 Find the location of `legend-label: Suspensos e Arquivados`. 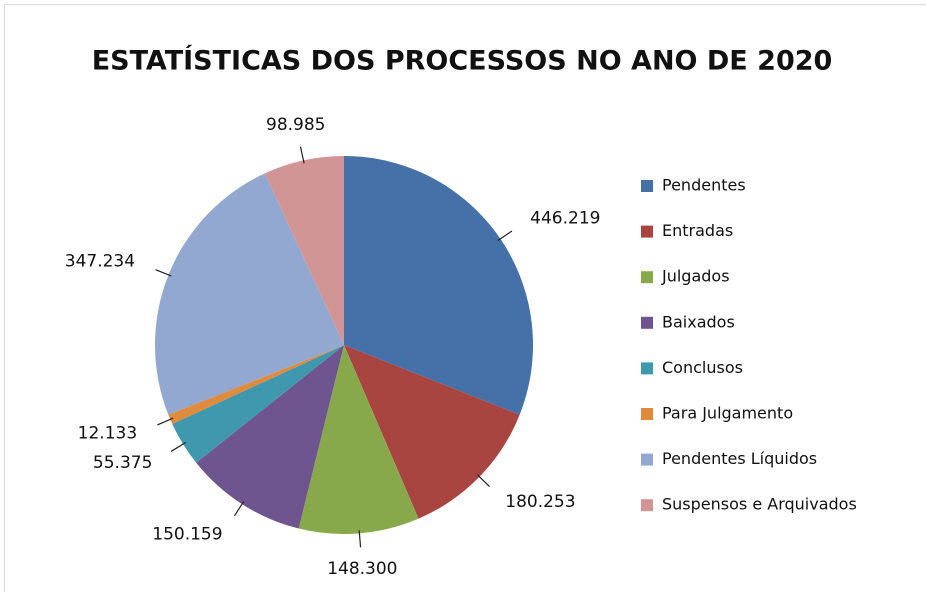

legend-label: Suspensos e Arquivados is located at coordinates (759, 504).